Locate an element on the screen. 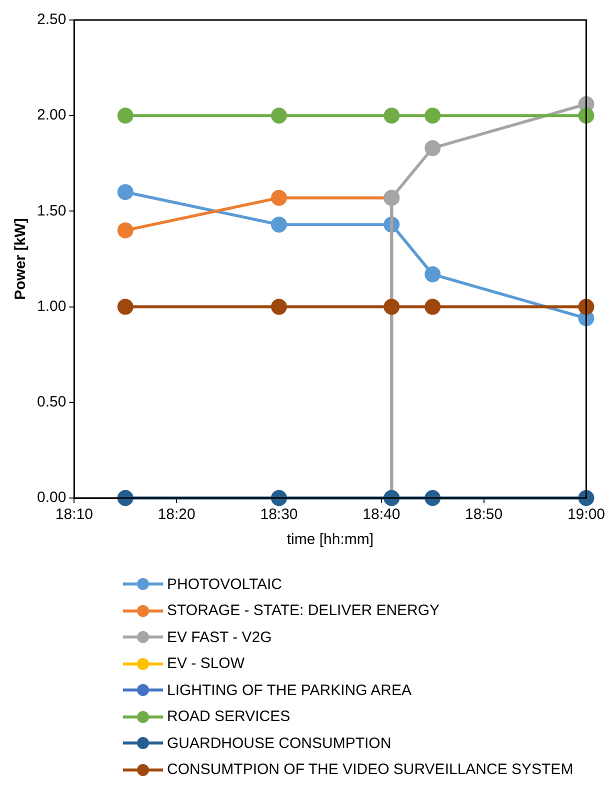  legend-label: LIGHTING OF THE PARKING AREA is located at coordinates (289, 690).